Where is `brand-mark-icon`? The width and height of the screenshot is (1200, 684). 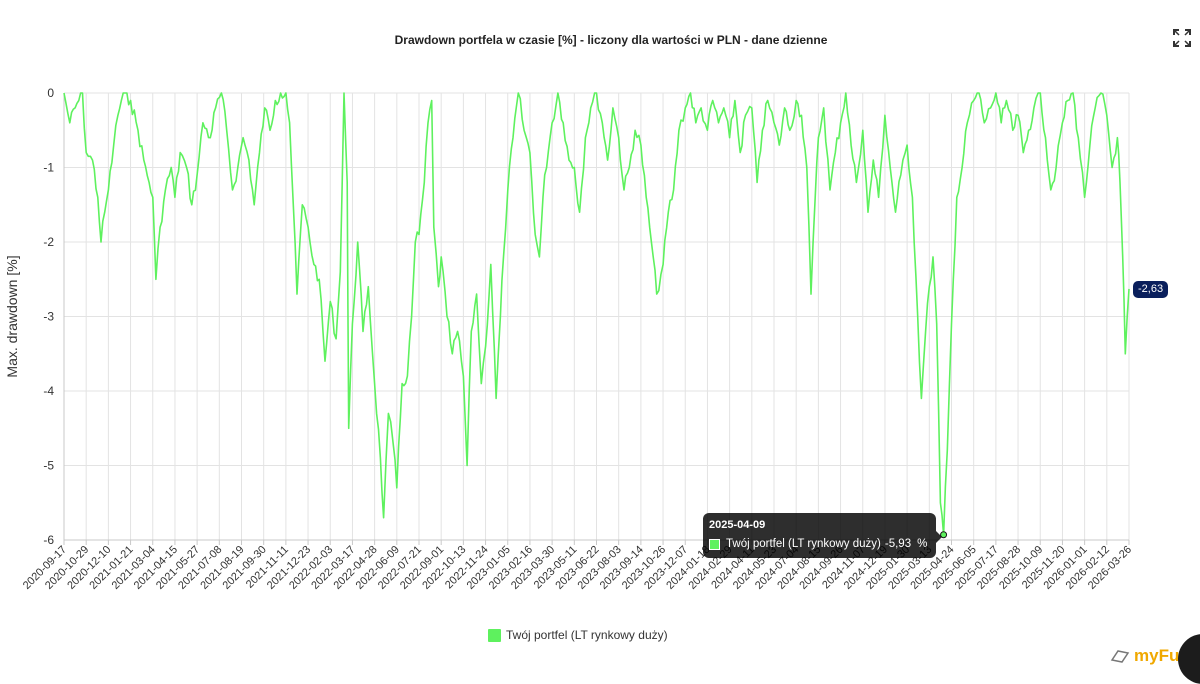
brand-mark-icon is located at coordinates (1120, 656).